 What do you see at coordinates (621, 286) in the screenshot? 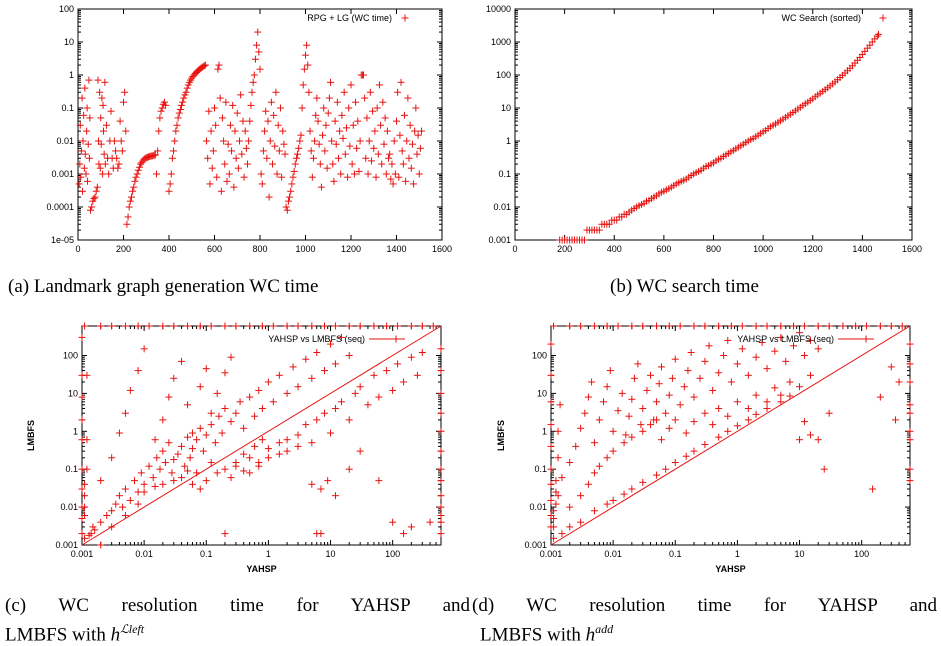
I see `chart-b-caption-label: (b)` at bounding box center [621, 286].